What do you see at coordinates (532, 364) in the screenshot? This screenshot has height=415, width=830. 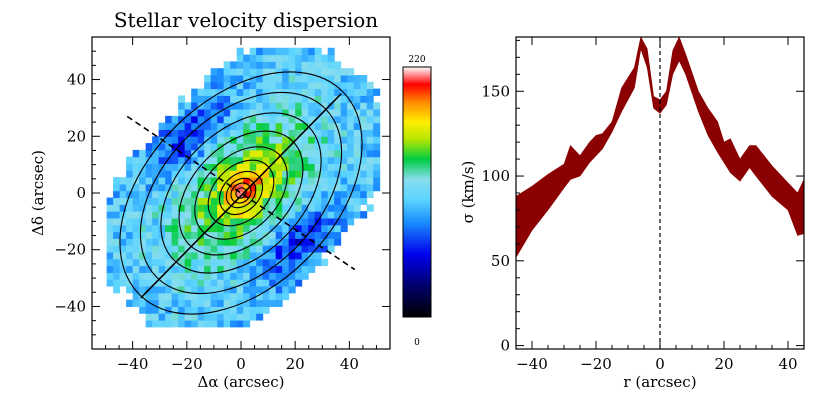 I see `profile-x-tick-label: −40` at bounding box center [532, 364].